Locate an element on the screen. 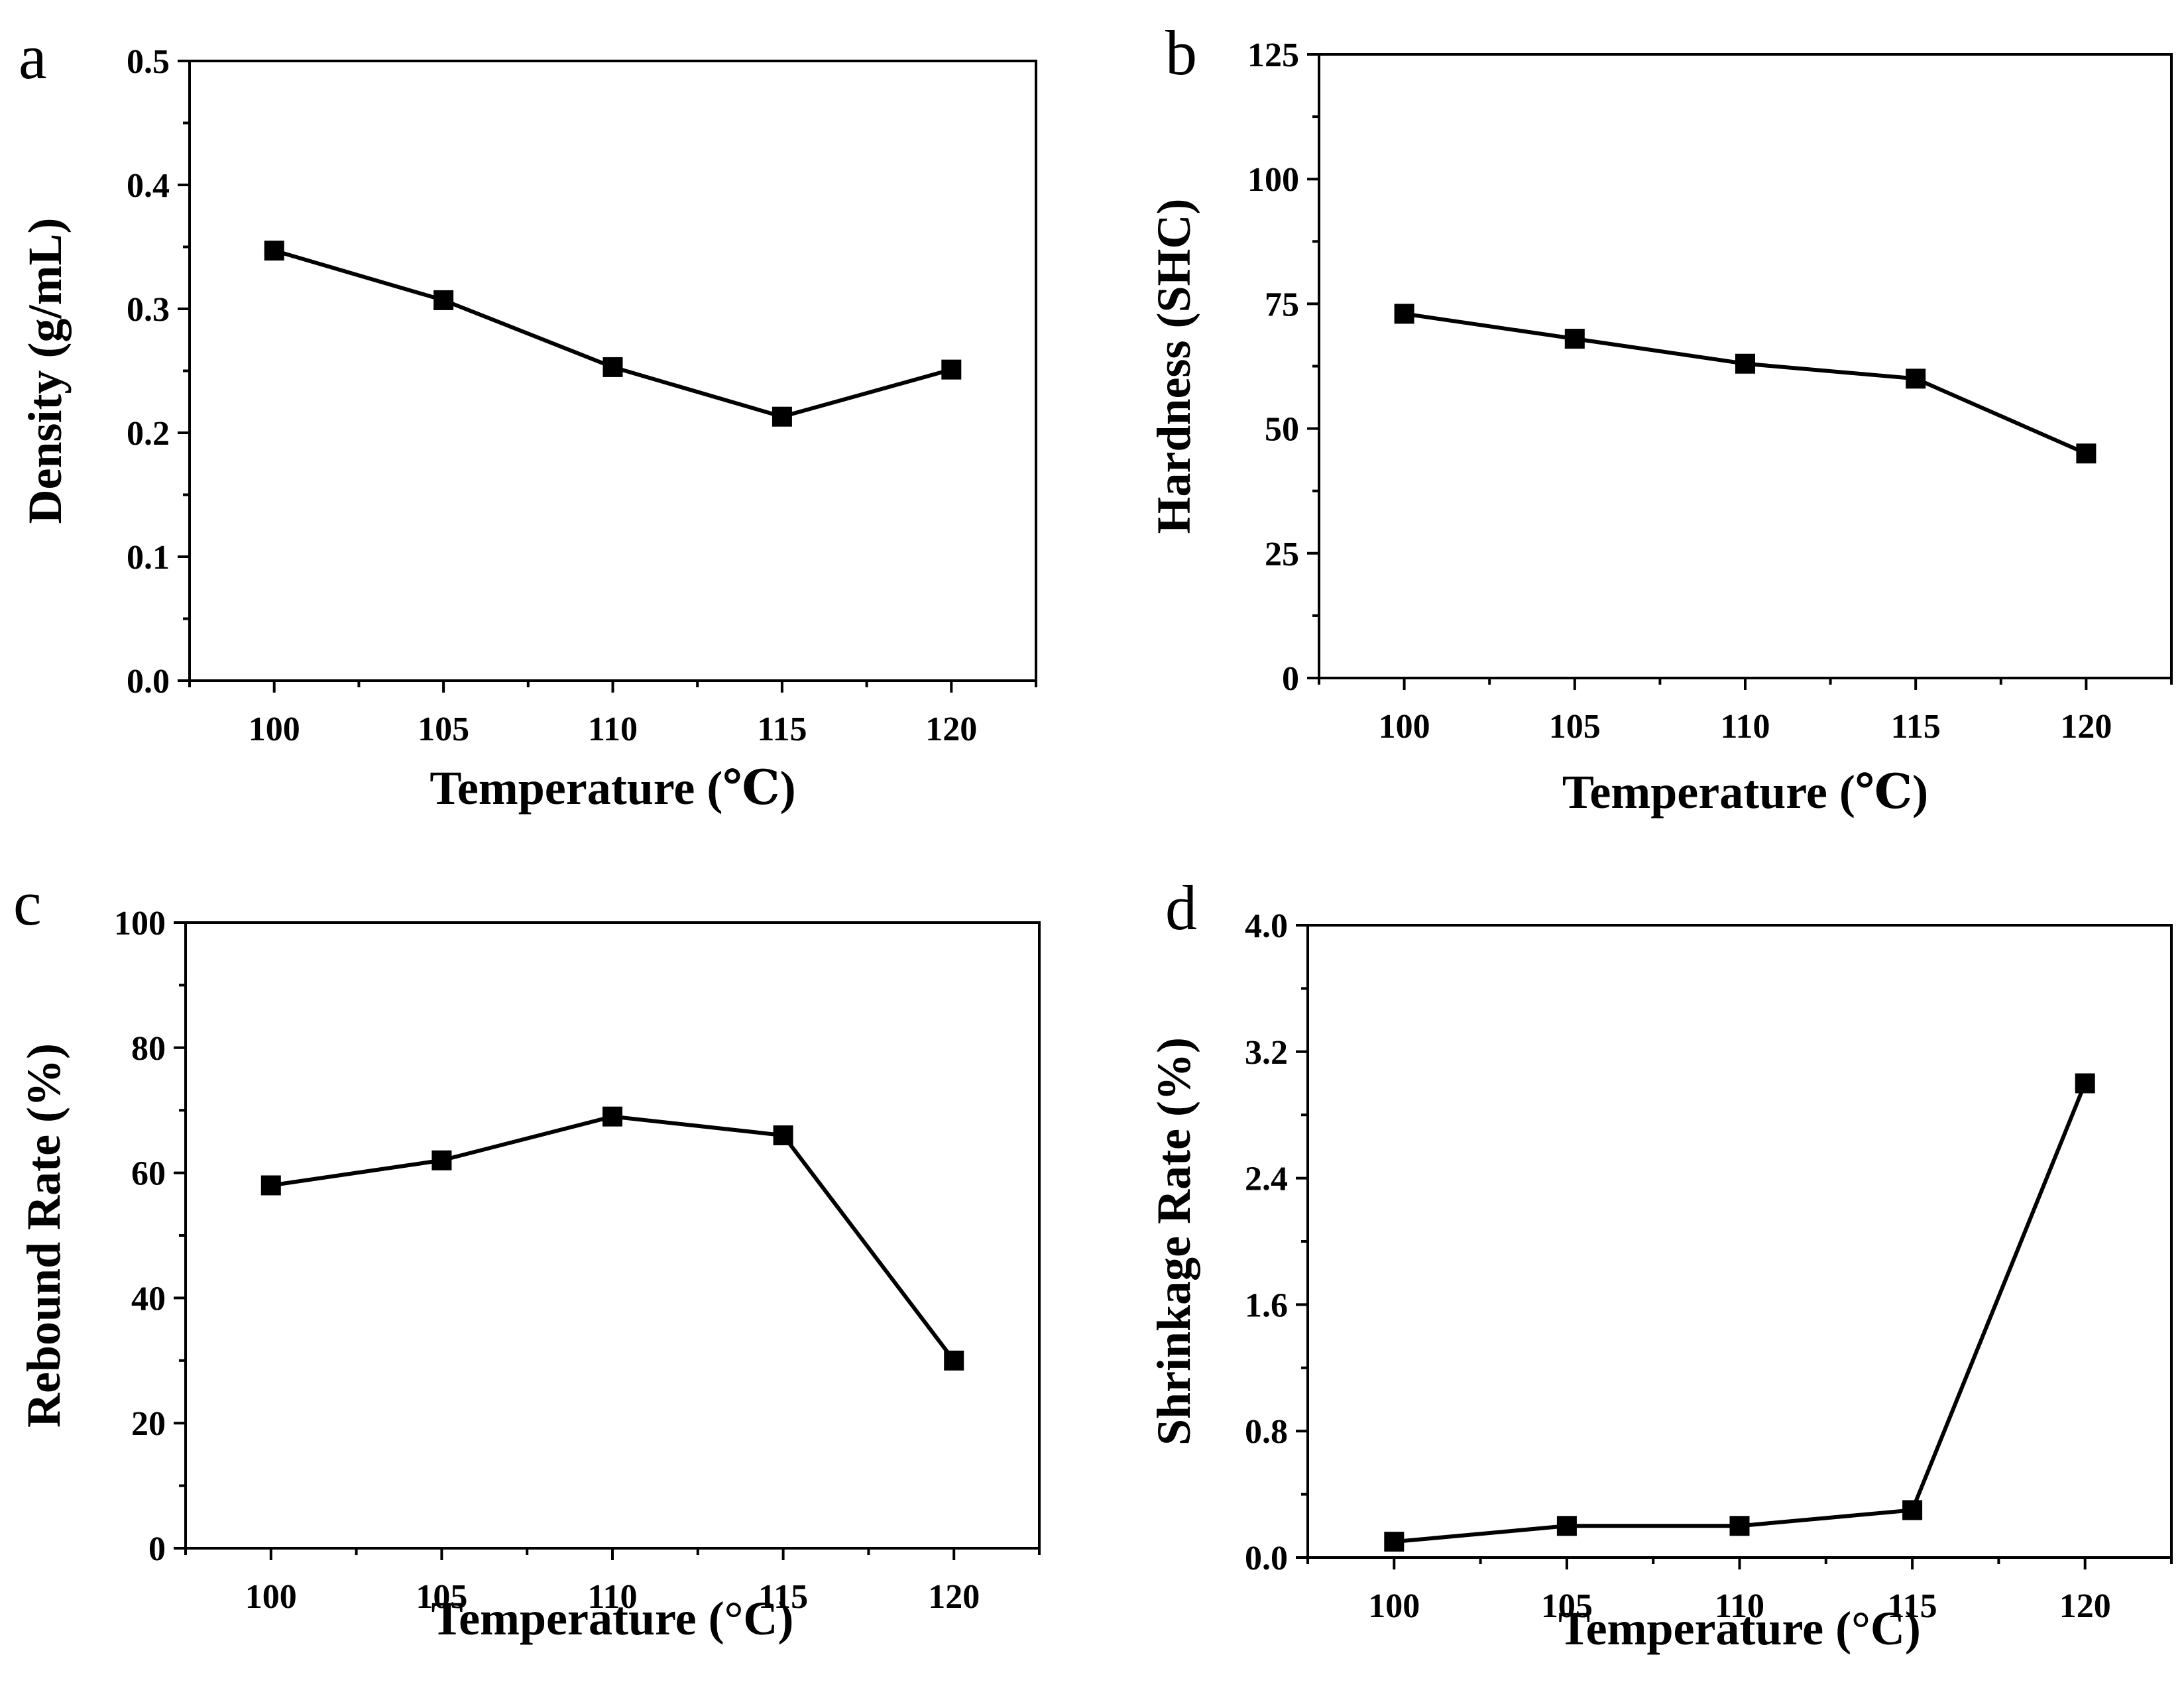 The width and height of the screenshot is (2184, 1704). y-tick-label: 40 is located at coordinates (148, 1299).